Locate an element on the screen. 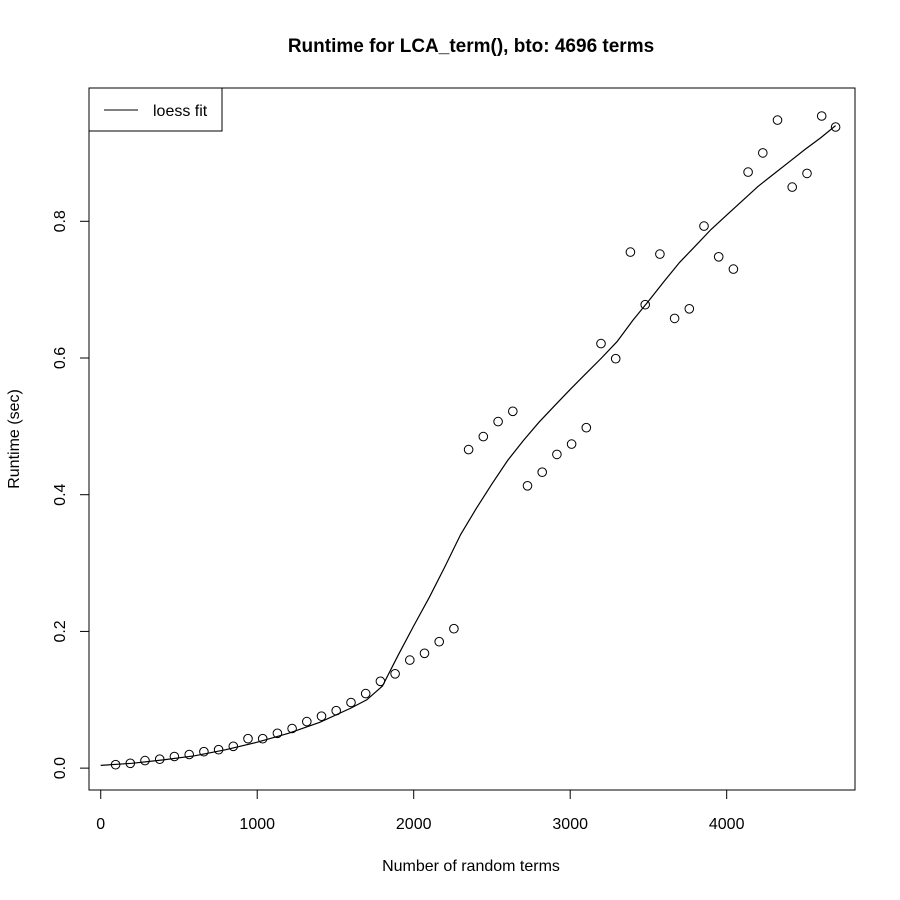  y-tick-label: 0.2 is located at coordinates (60, 631).